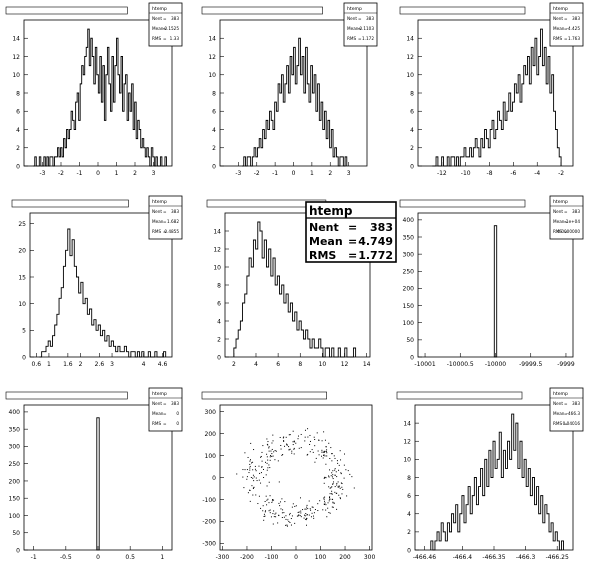 This screenshot has width=596, height=572. I want to click on x-tick-label: -2, so click(561, 173).